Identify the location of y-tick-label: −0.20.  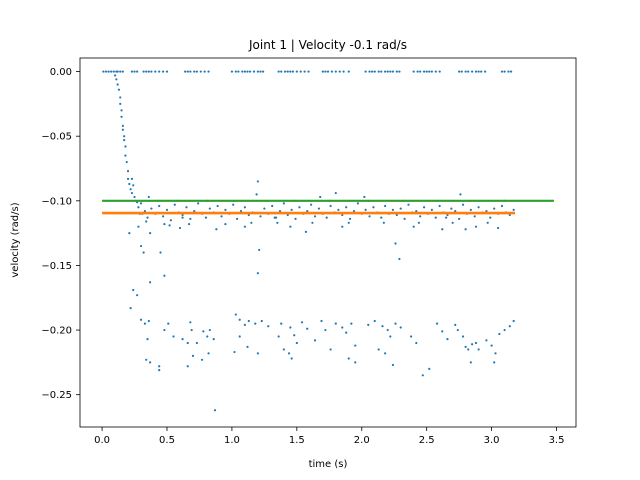
(56, 331).